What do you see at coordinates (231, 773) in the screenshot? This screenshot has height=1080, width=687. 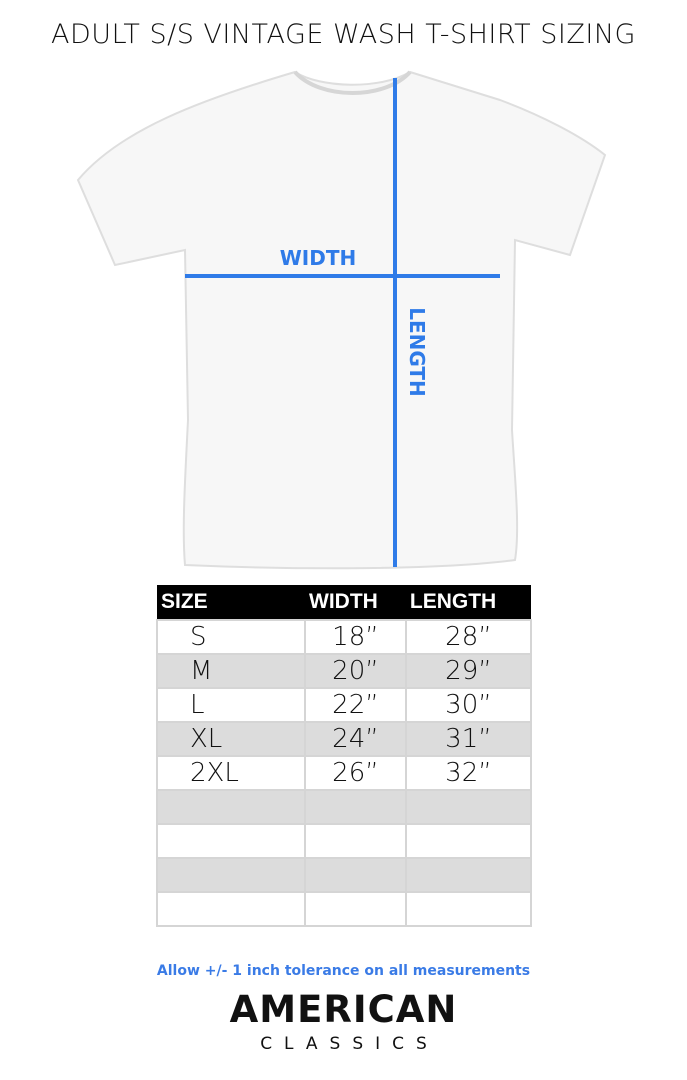 I see `size-cell: 2XL` at bounding box center [231, 773].